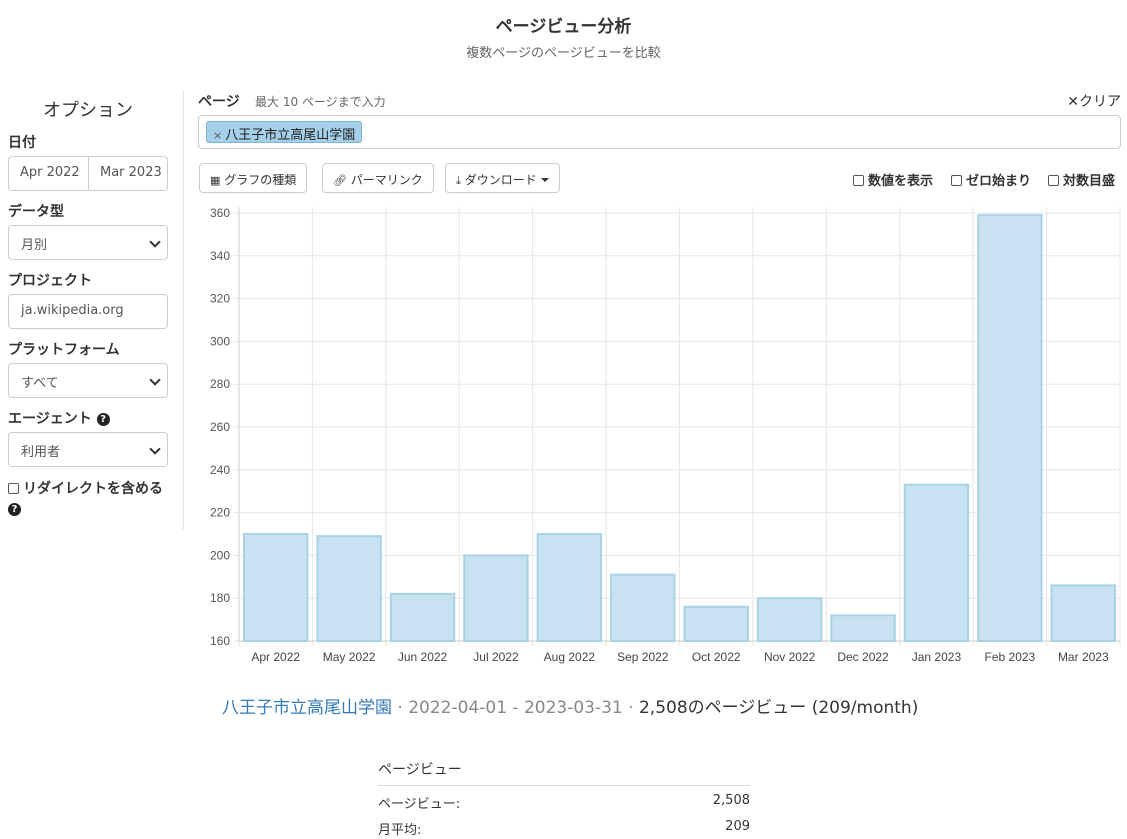 The width and height of the screenshot is (1127, 839). What do you see at coordinates (1053, 180) in the screenshot?
I see `log-scale-checkbox` at bounding box center [1053, 180].